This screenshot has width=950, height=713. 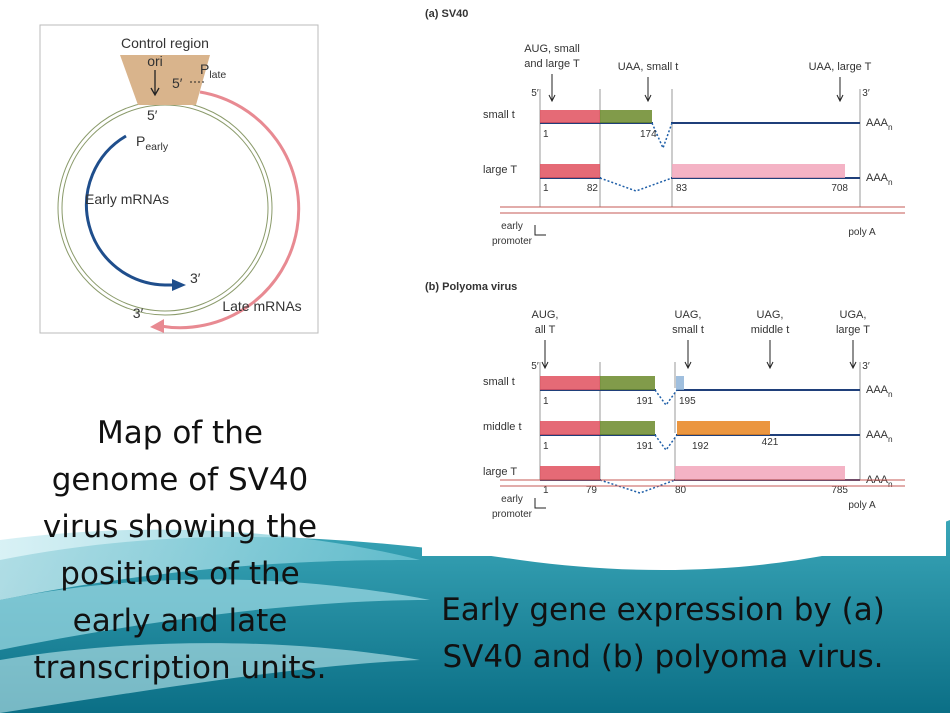 I want to click on codon-label: AUG,, so click(x=545, y=315).